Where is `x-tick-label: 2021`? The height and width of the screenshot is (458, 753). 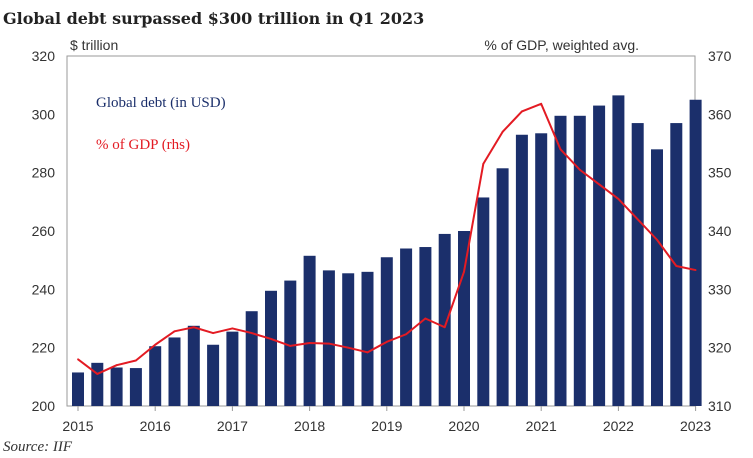 x-tick-label: 2021 is located at coordinates (541, 426).